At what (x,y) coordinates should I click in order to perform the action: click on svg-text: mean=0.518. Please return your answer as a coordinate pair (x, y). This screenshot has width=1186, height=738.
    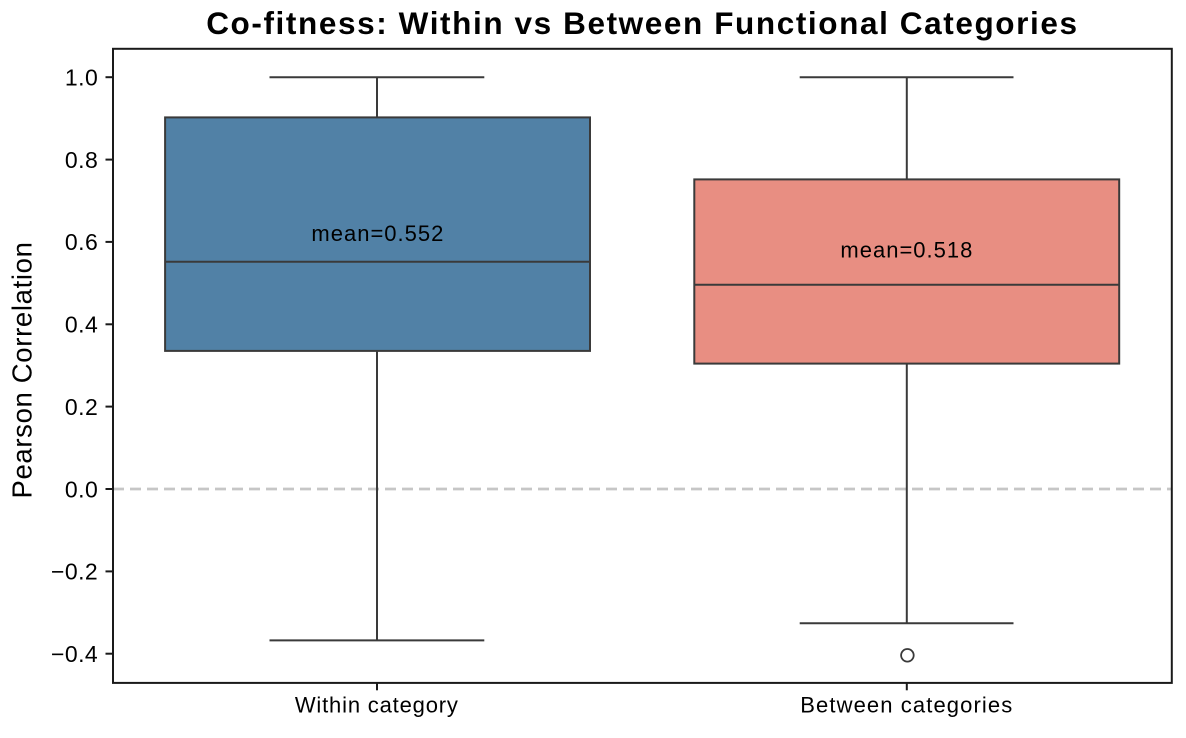
    Looking at the image, I should click on (906, 250).